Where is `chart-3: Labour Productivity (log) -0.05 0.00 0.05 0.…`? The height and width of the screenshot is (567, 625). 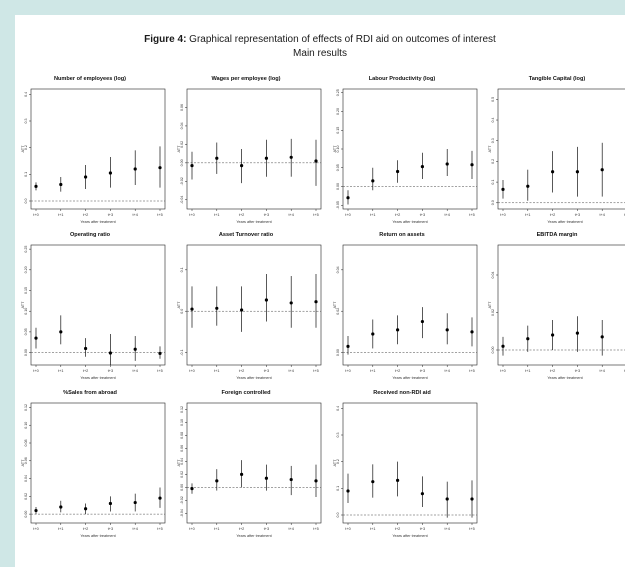 chart-3: Labour Productivity (log) -0.05 0.00 0.05 0.… is located at coordinates (405, 150).